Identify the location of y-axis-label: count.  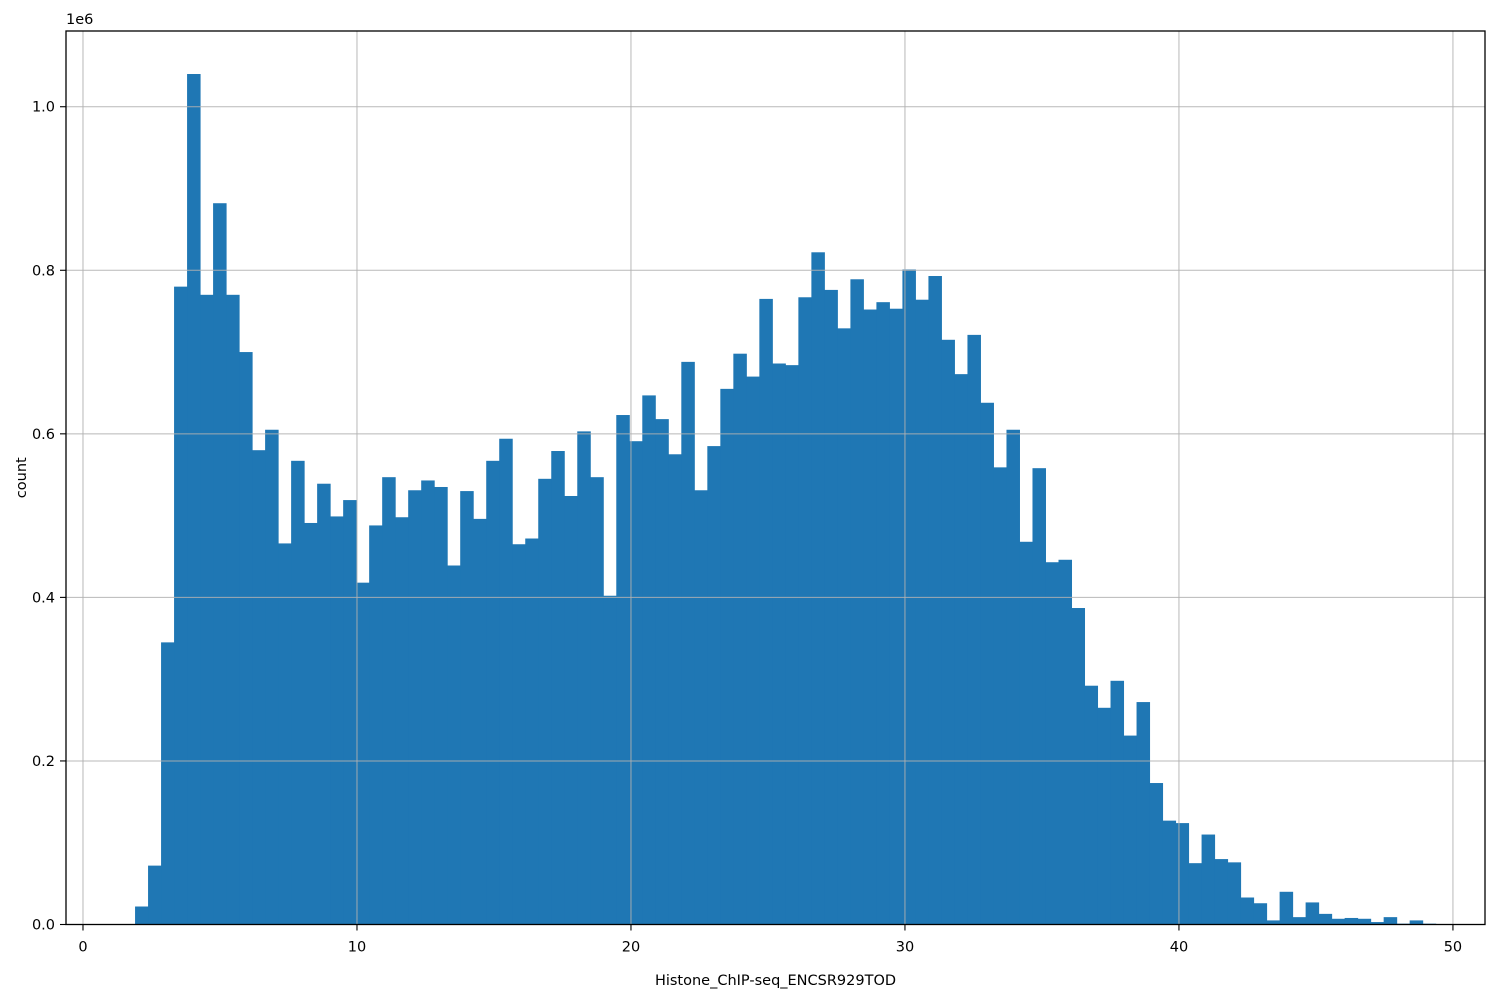
(22, 477).